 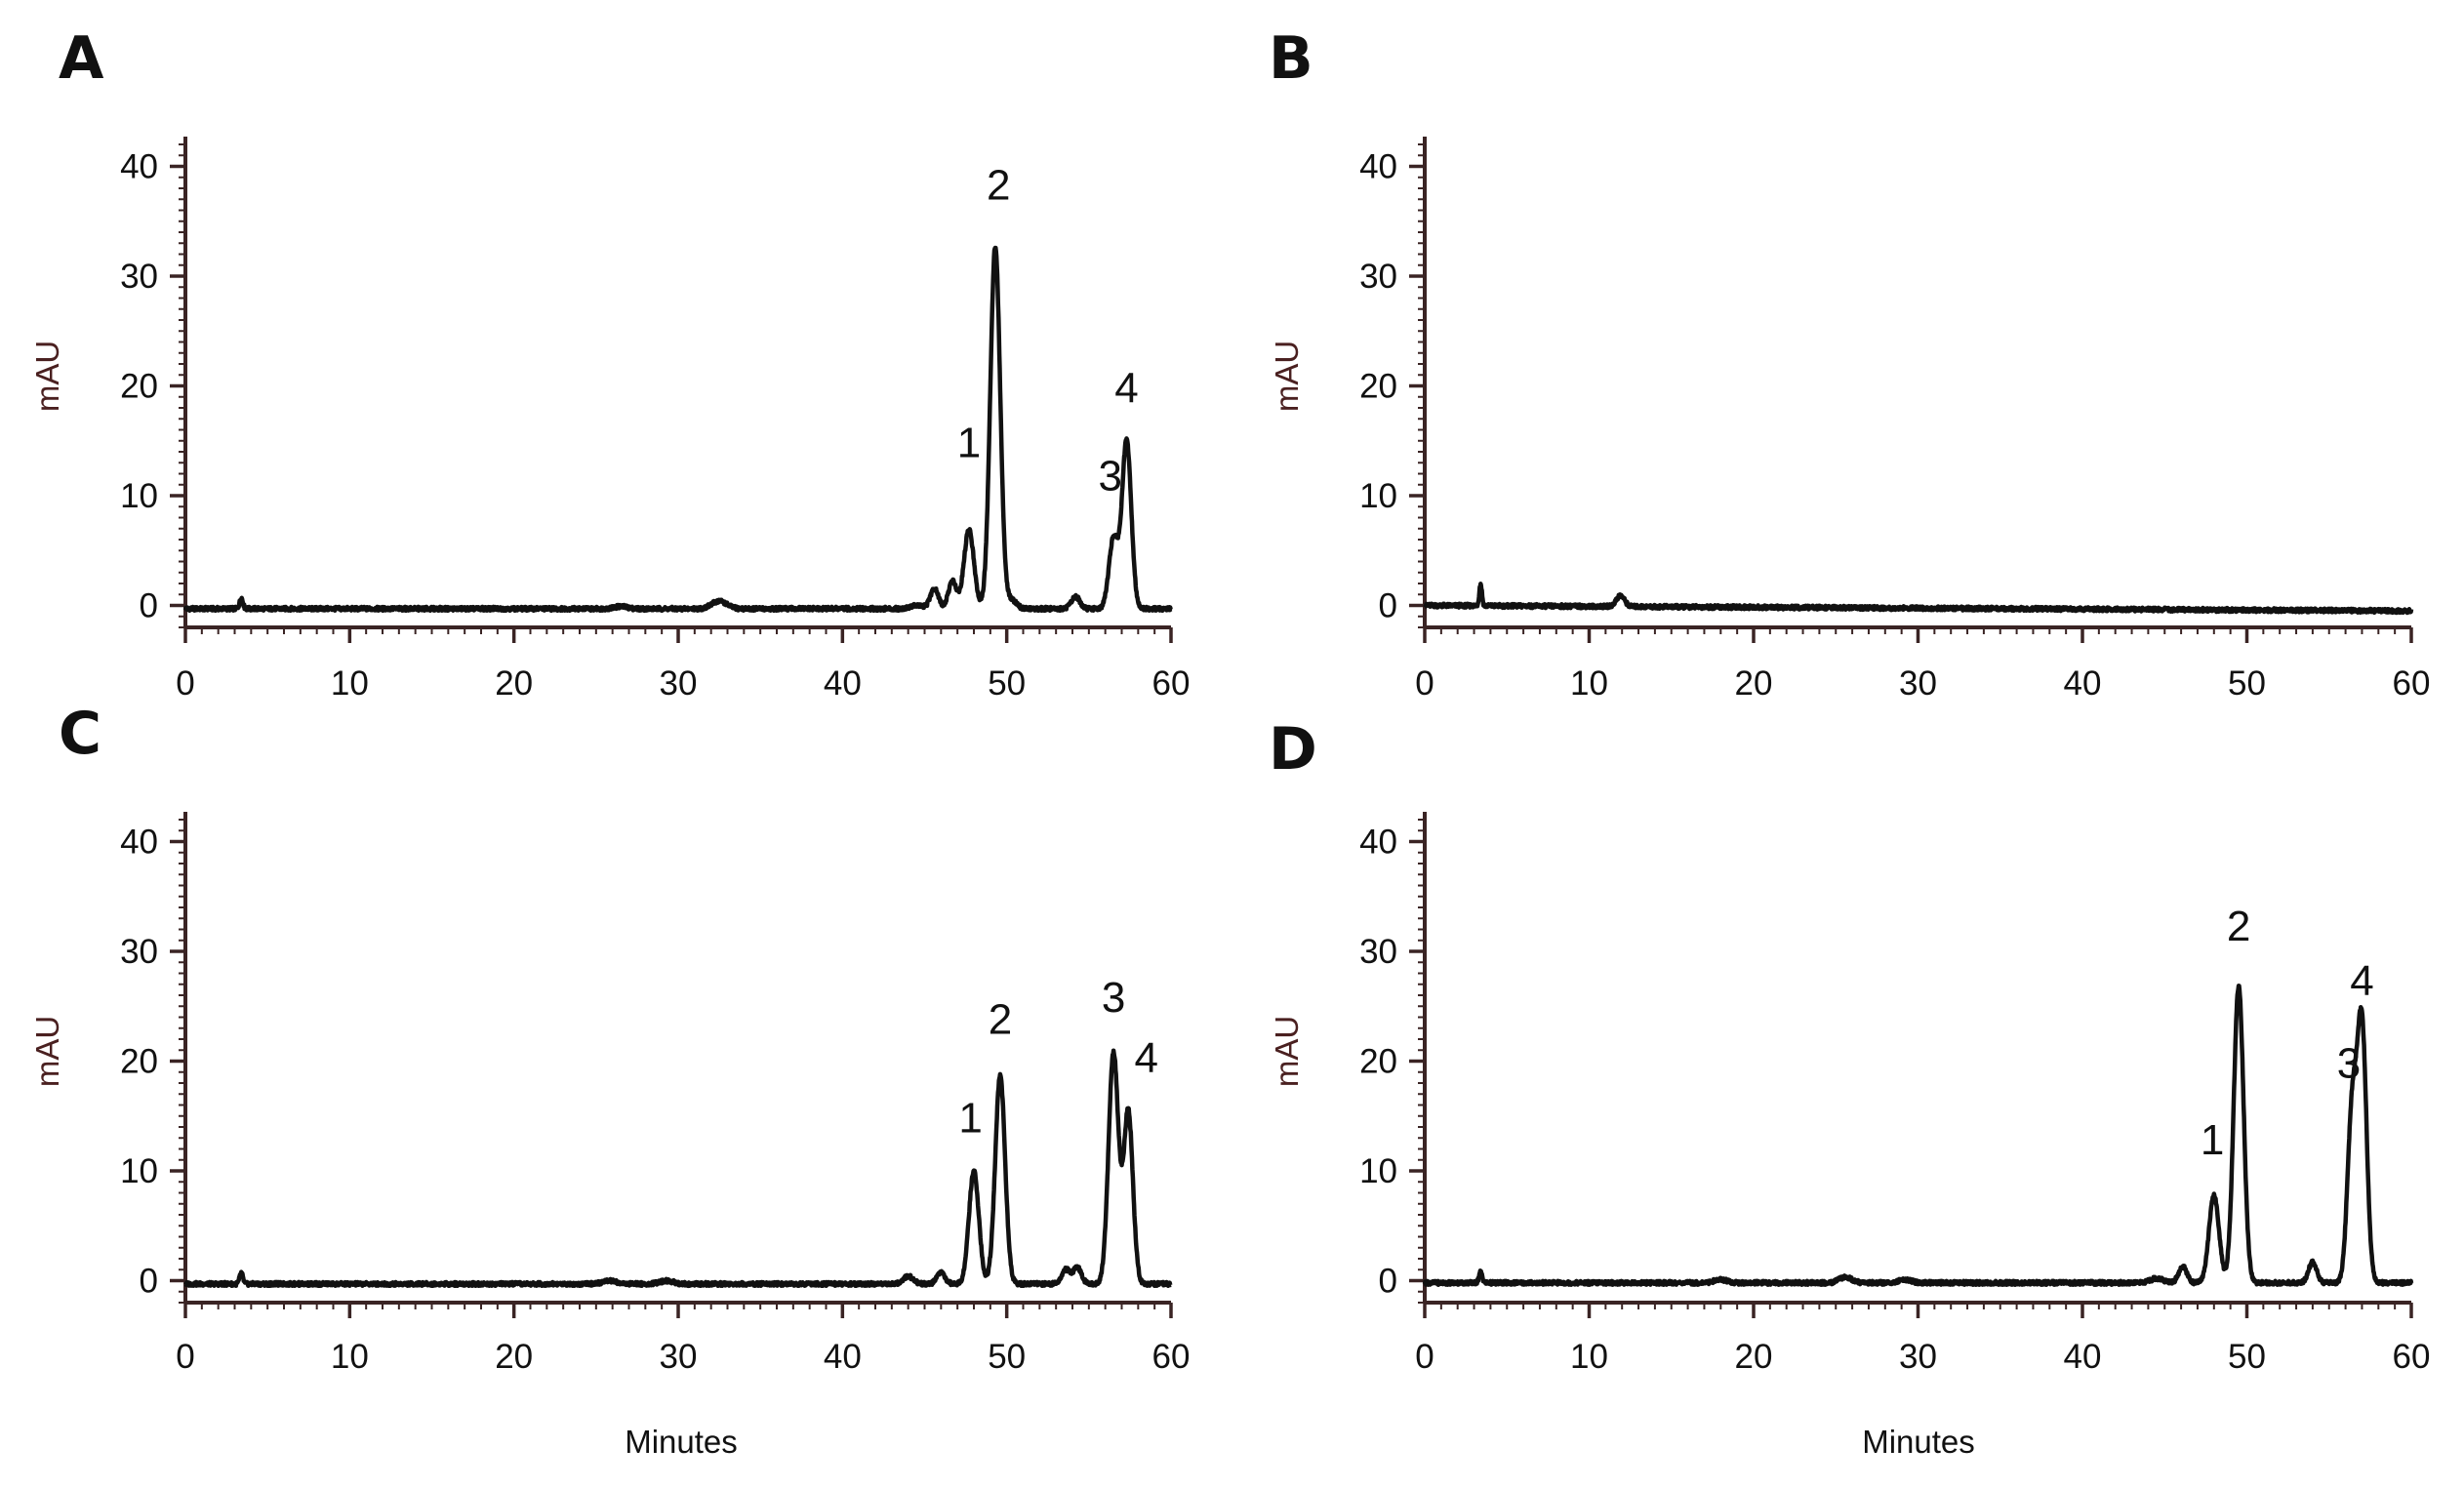 What do you see at coordinates (80, 734) in the screenshot?
I see `panel-label: C` at bounding box center [80, 734].